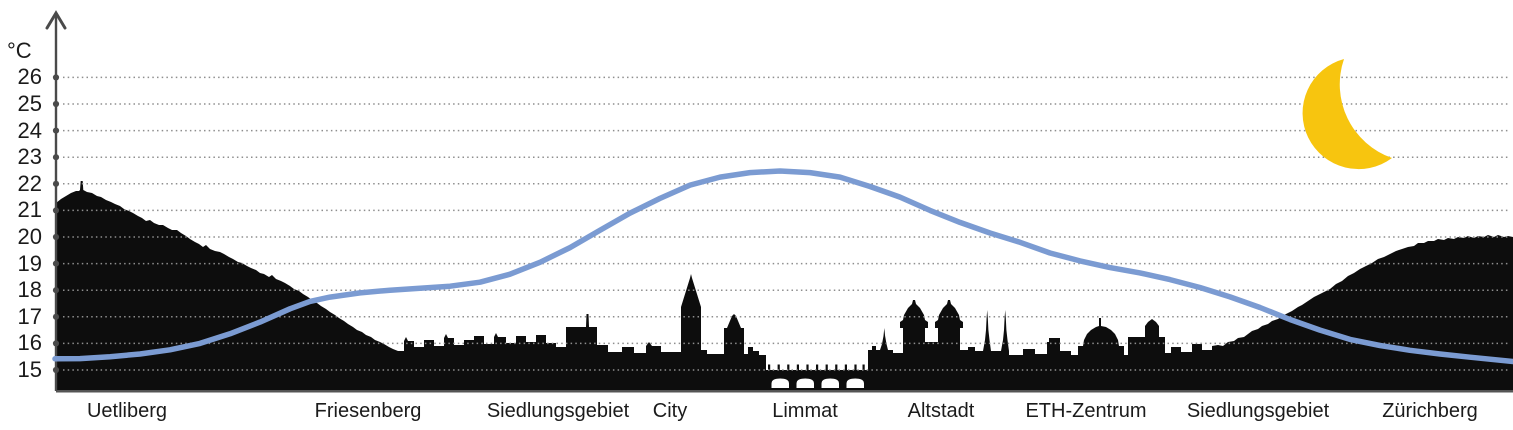 The height and width of the screenshot is (430, 1513). I want to click on y-axis-unit-label: °C, so click(19, 50).